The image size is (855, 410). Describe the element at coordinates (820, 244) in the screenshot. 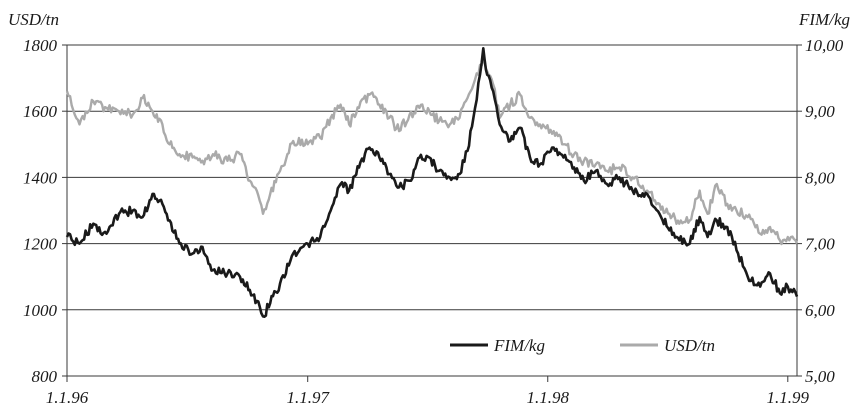

I see `right-tick-label: 7,00` at that location.